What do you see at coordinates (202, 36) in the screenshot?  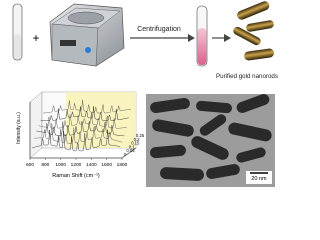 I see `sample-tube` at bounding box center [202, 36].